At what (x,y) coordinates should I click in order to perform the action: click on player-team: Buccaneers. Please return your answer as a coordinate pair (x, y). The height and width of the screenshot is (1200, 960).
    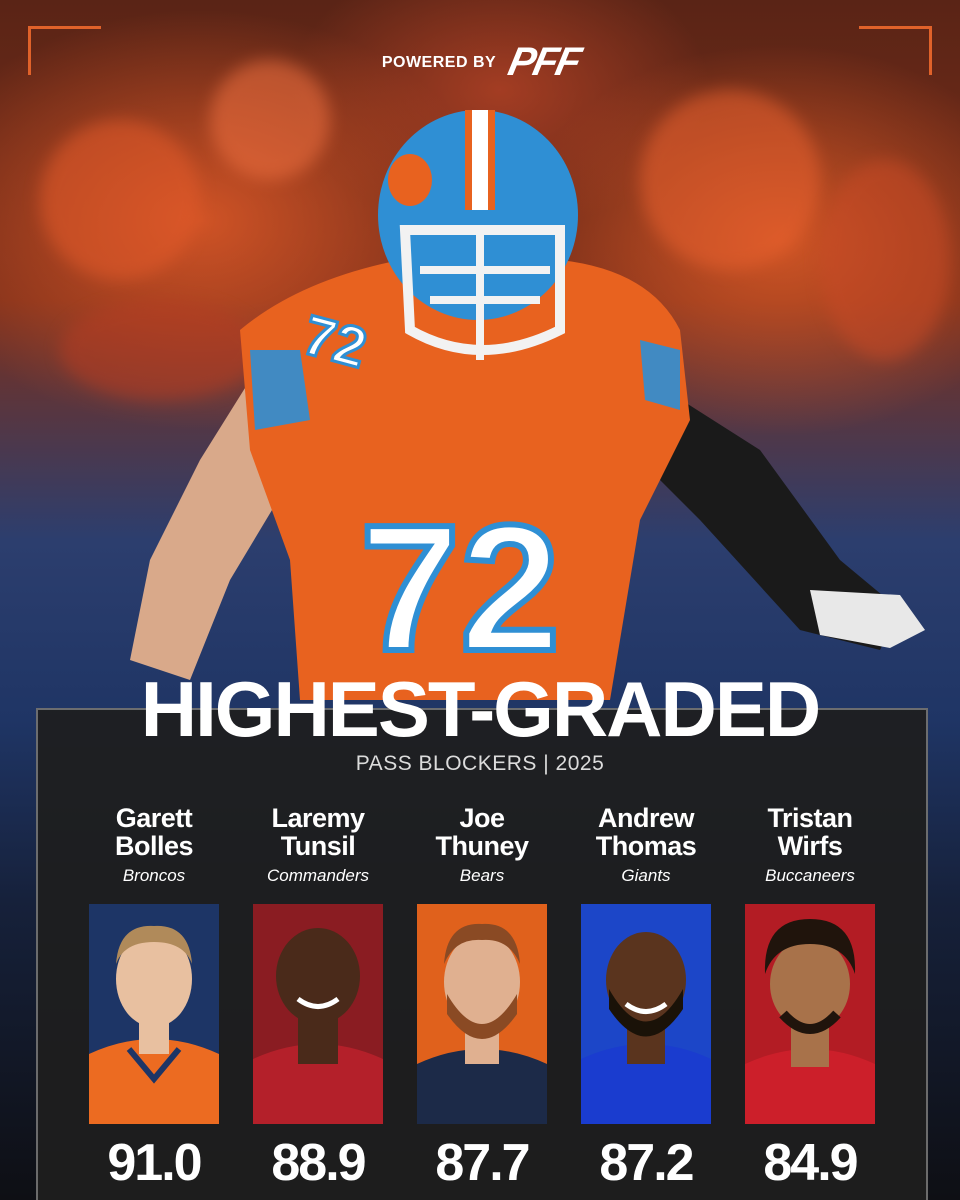
    Looking at the image, I should click on (810, 875).